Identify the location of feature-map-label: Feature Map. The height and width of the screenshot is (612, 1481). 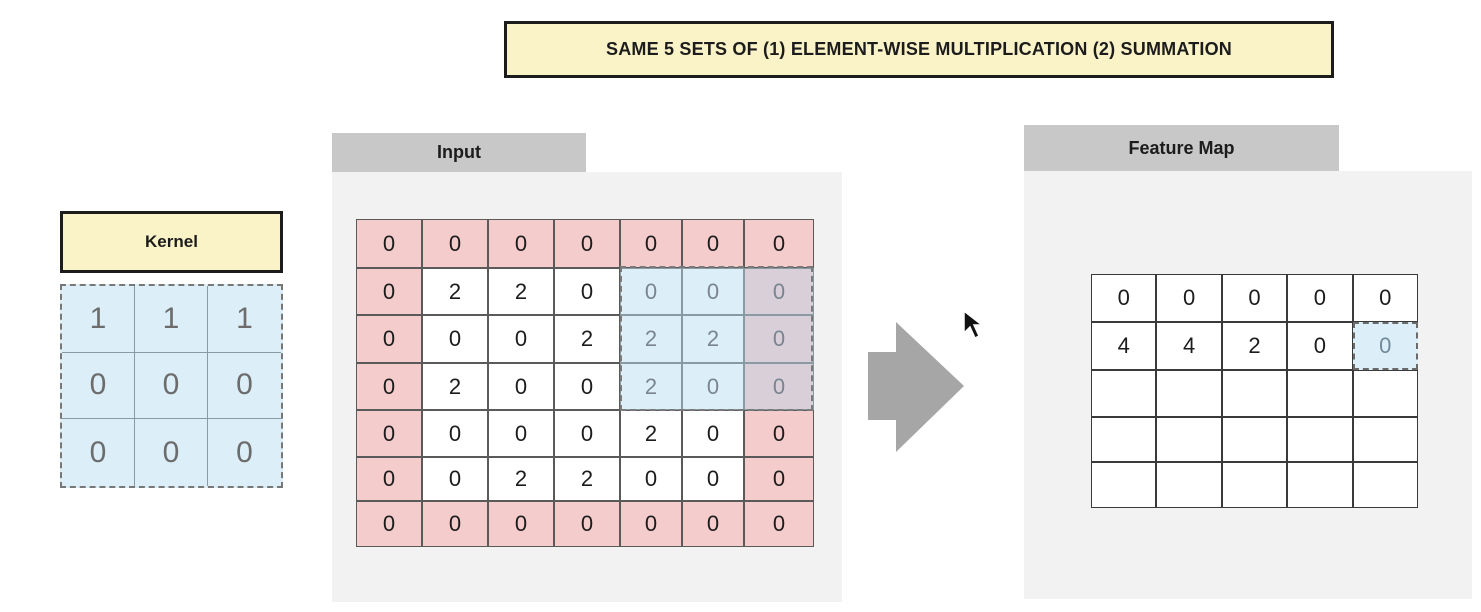
(1181, 148).